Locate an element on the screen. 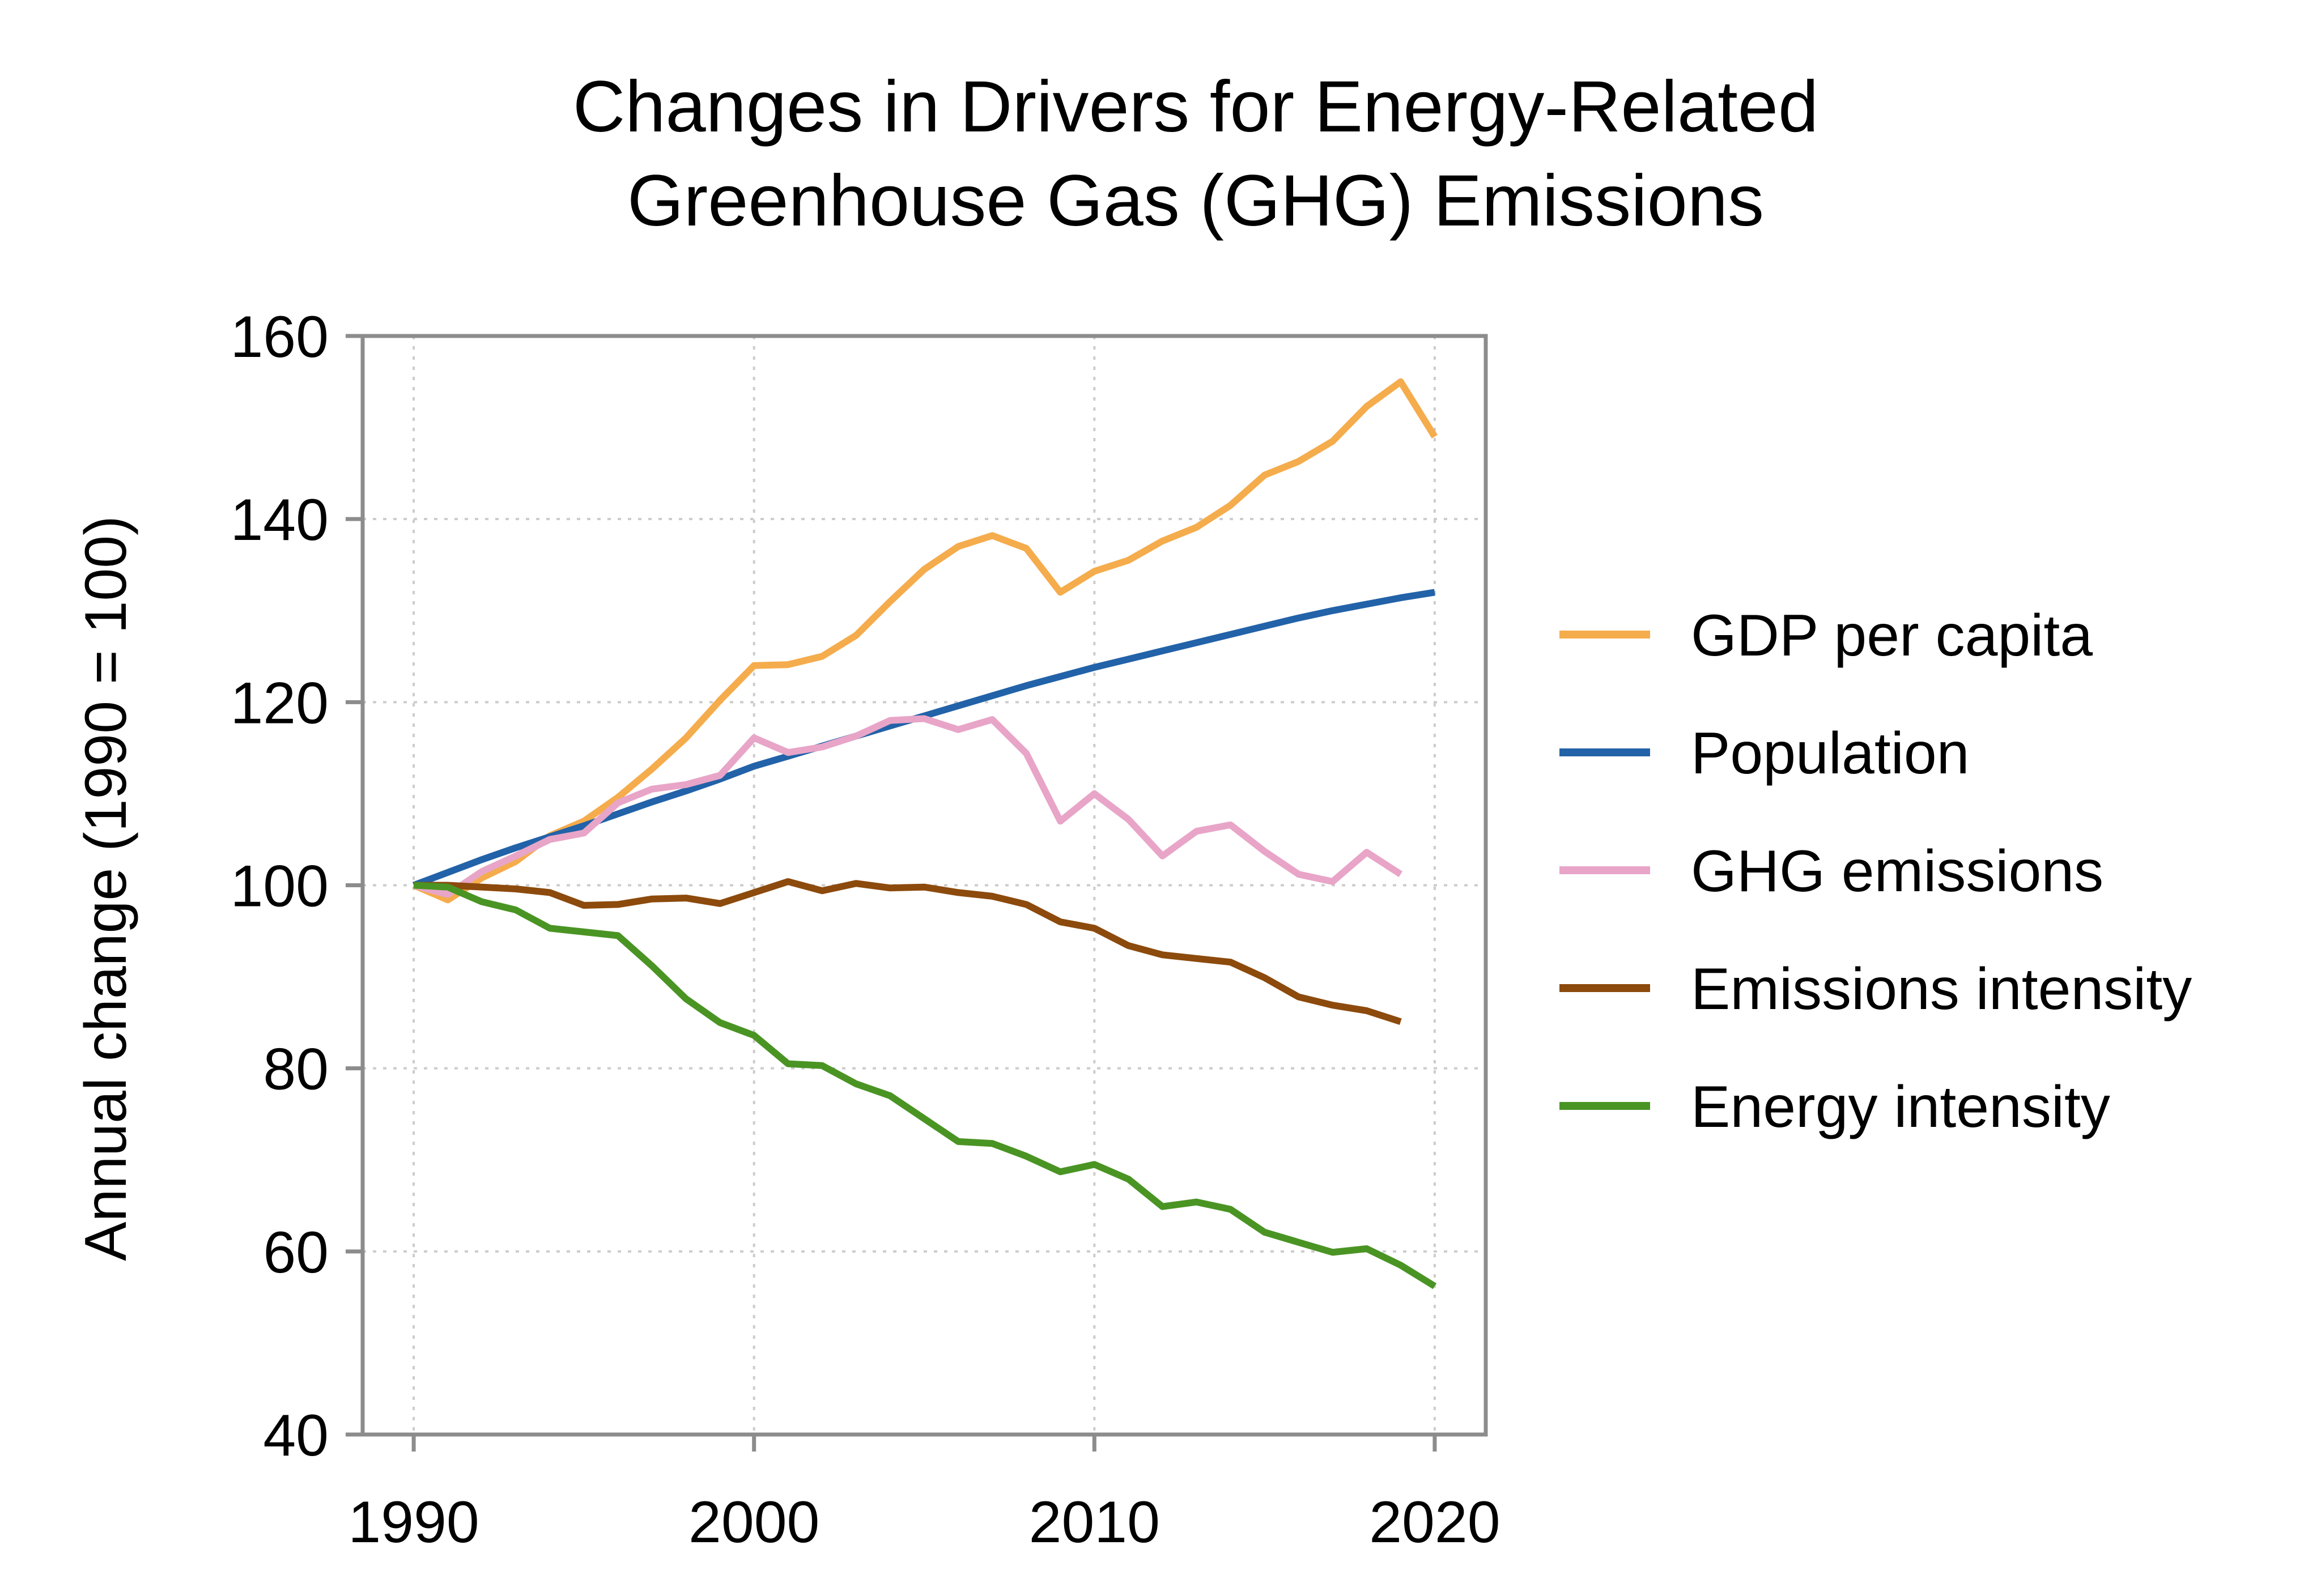 Image resolution: width=2321 pixels, height=1596 pixels. legend-item-population: Population is located at coordinates (1764, 753).